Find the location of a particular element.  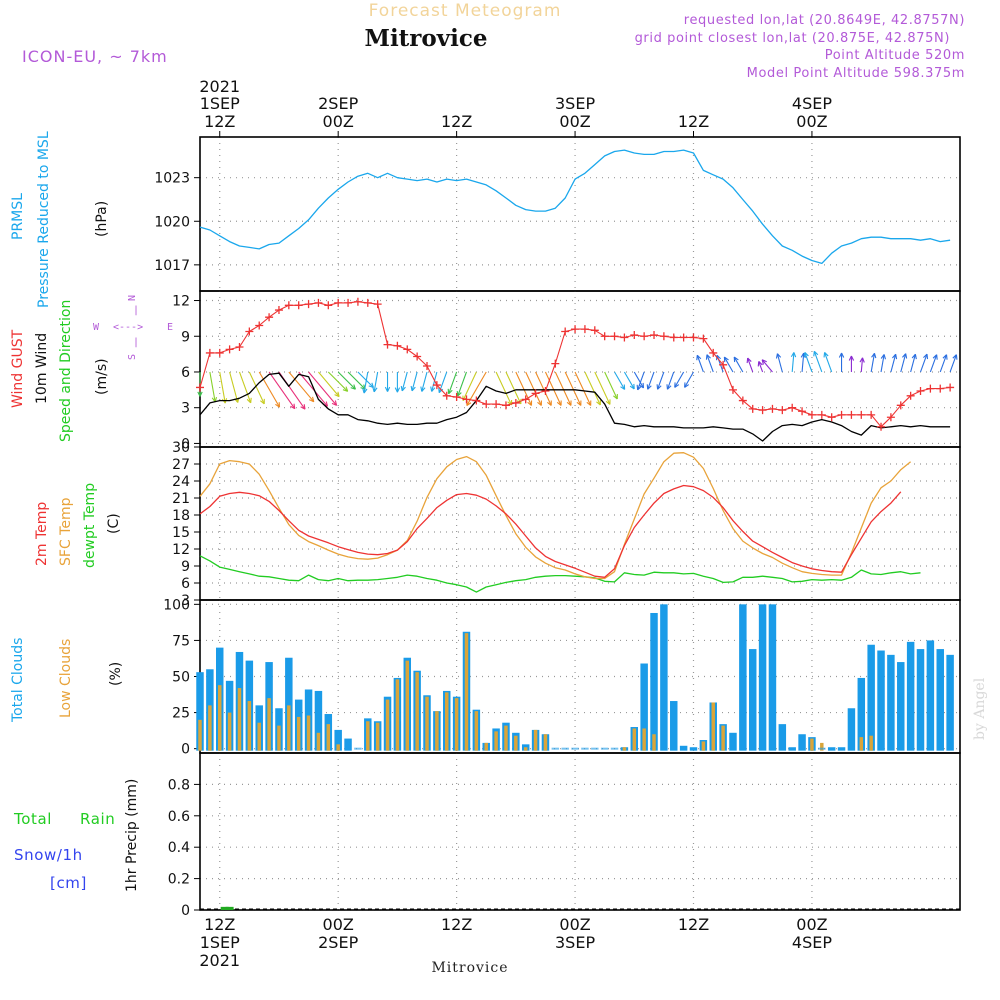

y-tick-label: 1017 is located at coordinates (172, 266).